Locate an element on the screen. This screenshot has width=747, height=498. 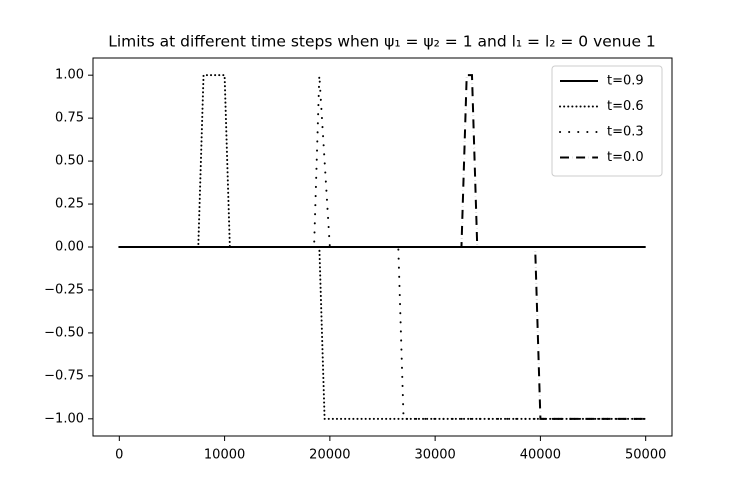
legend-label: t=0.3 is located at coordinates (625, 132).